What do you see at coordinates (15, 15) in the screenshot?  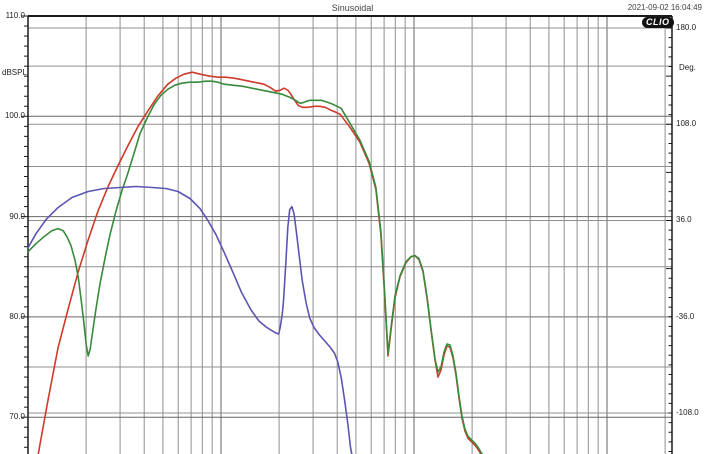 I see `left-tick-label: 110.0` at bounding box center [15, 15].